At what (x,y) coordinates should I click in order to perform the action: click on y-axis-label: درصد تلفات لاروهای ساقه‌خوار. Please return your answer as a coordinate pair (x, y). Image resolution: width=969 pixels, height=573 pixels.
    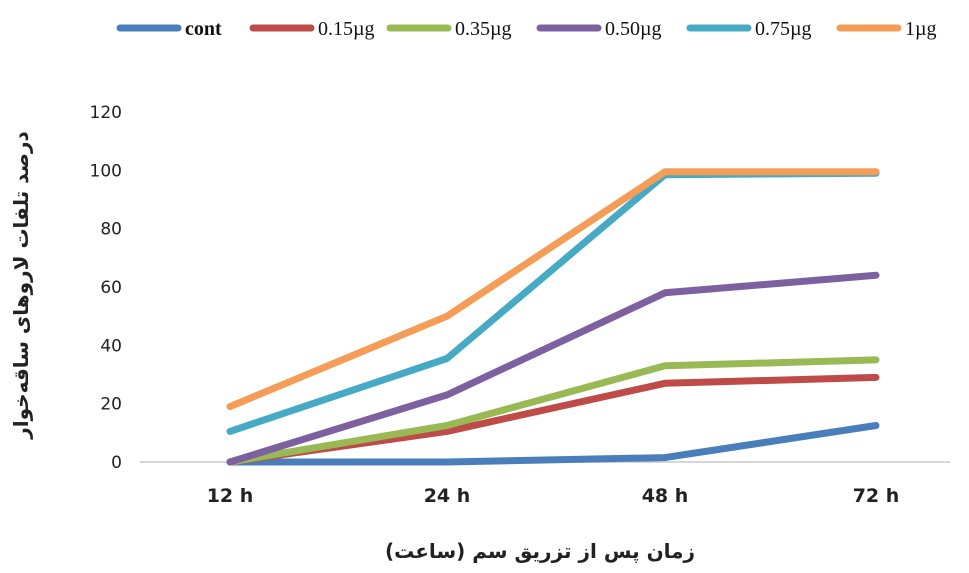
    Looking at the image, I should click on (21, 285).